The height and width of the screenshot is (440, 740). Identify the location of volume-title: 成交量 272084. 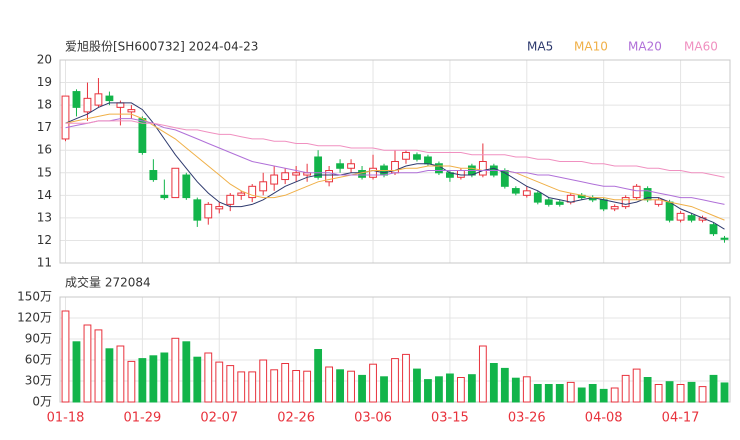
(108, 282).